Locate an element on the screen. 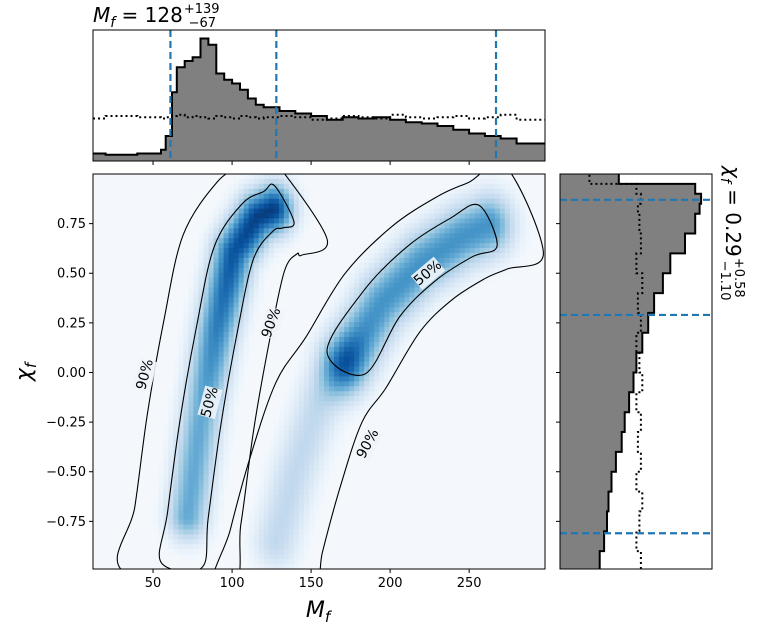 Image resolution: width=760 pixels, height=634 pixels. contour-50-right is located at coordinates (412, 289).